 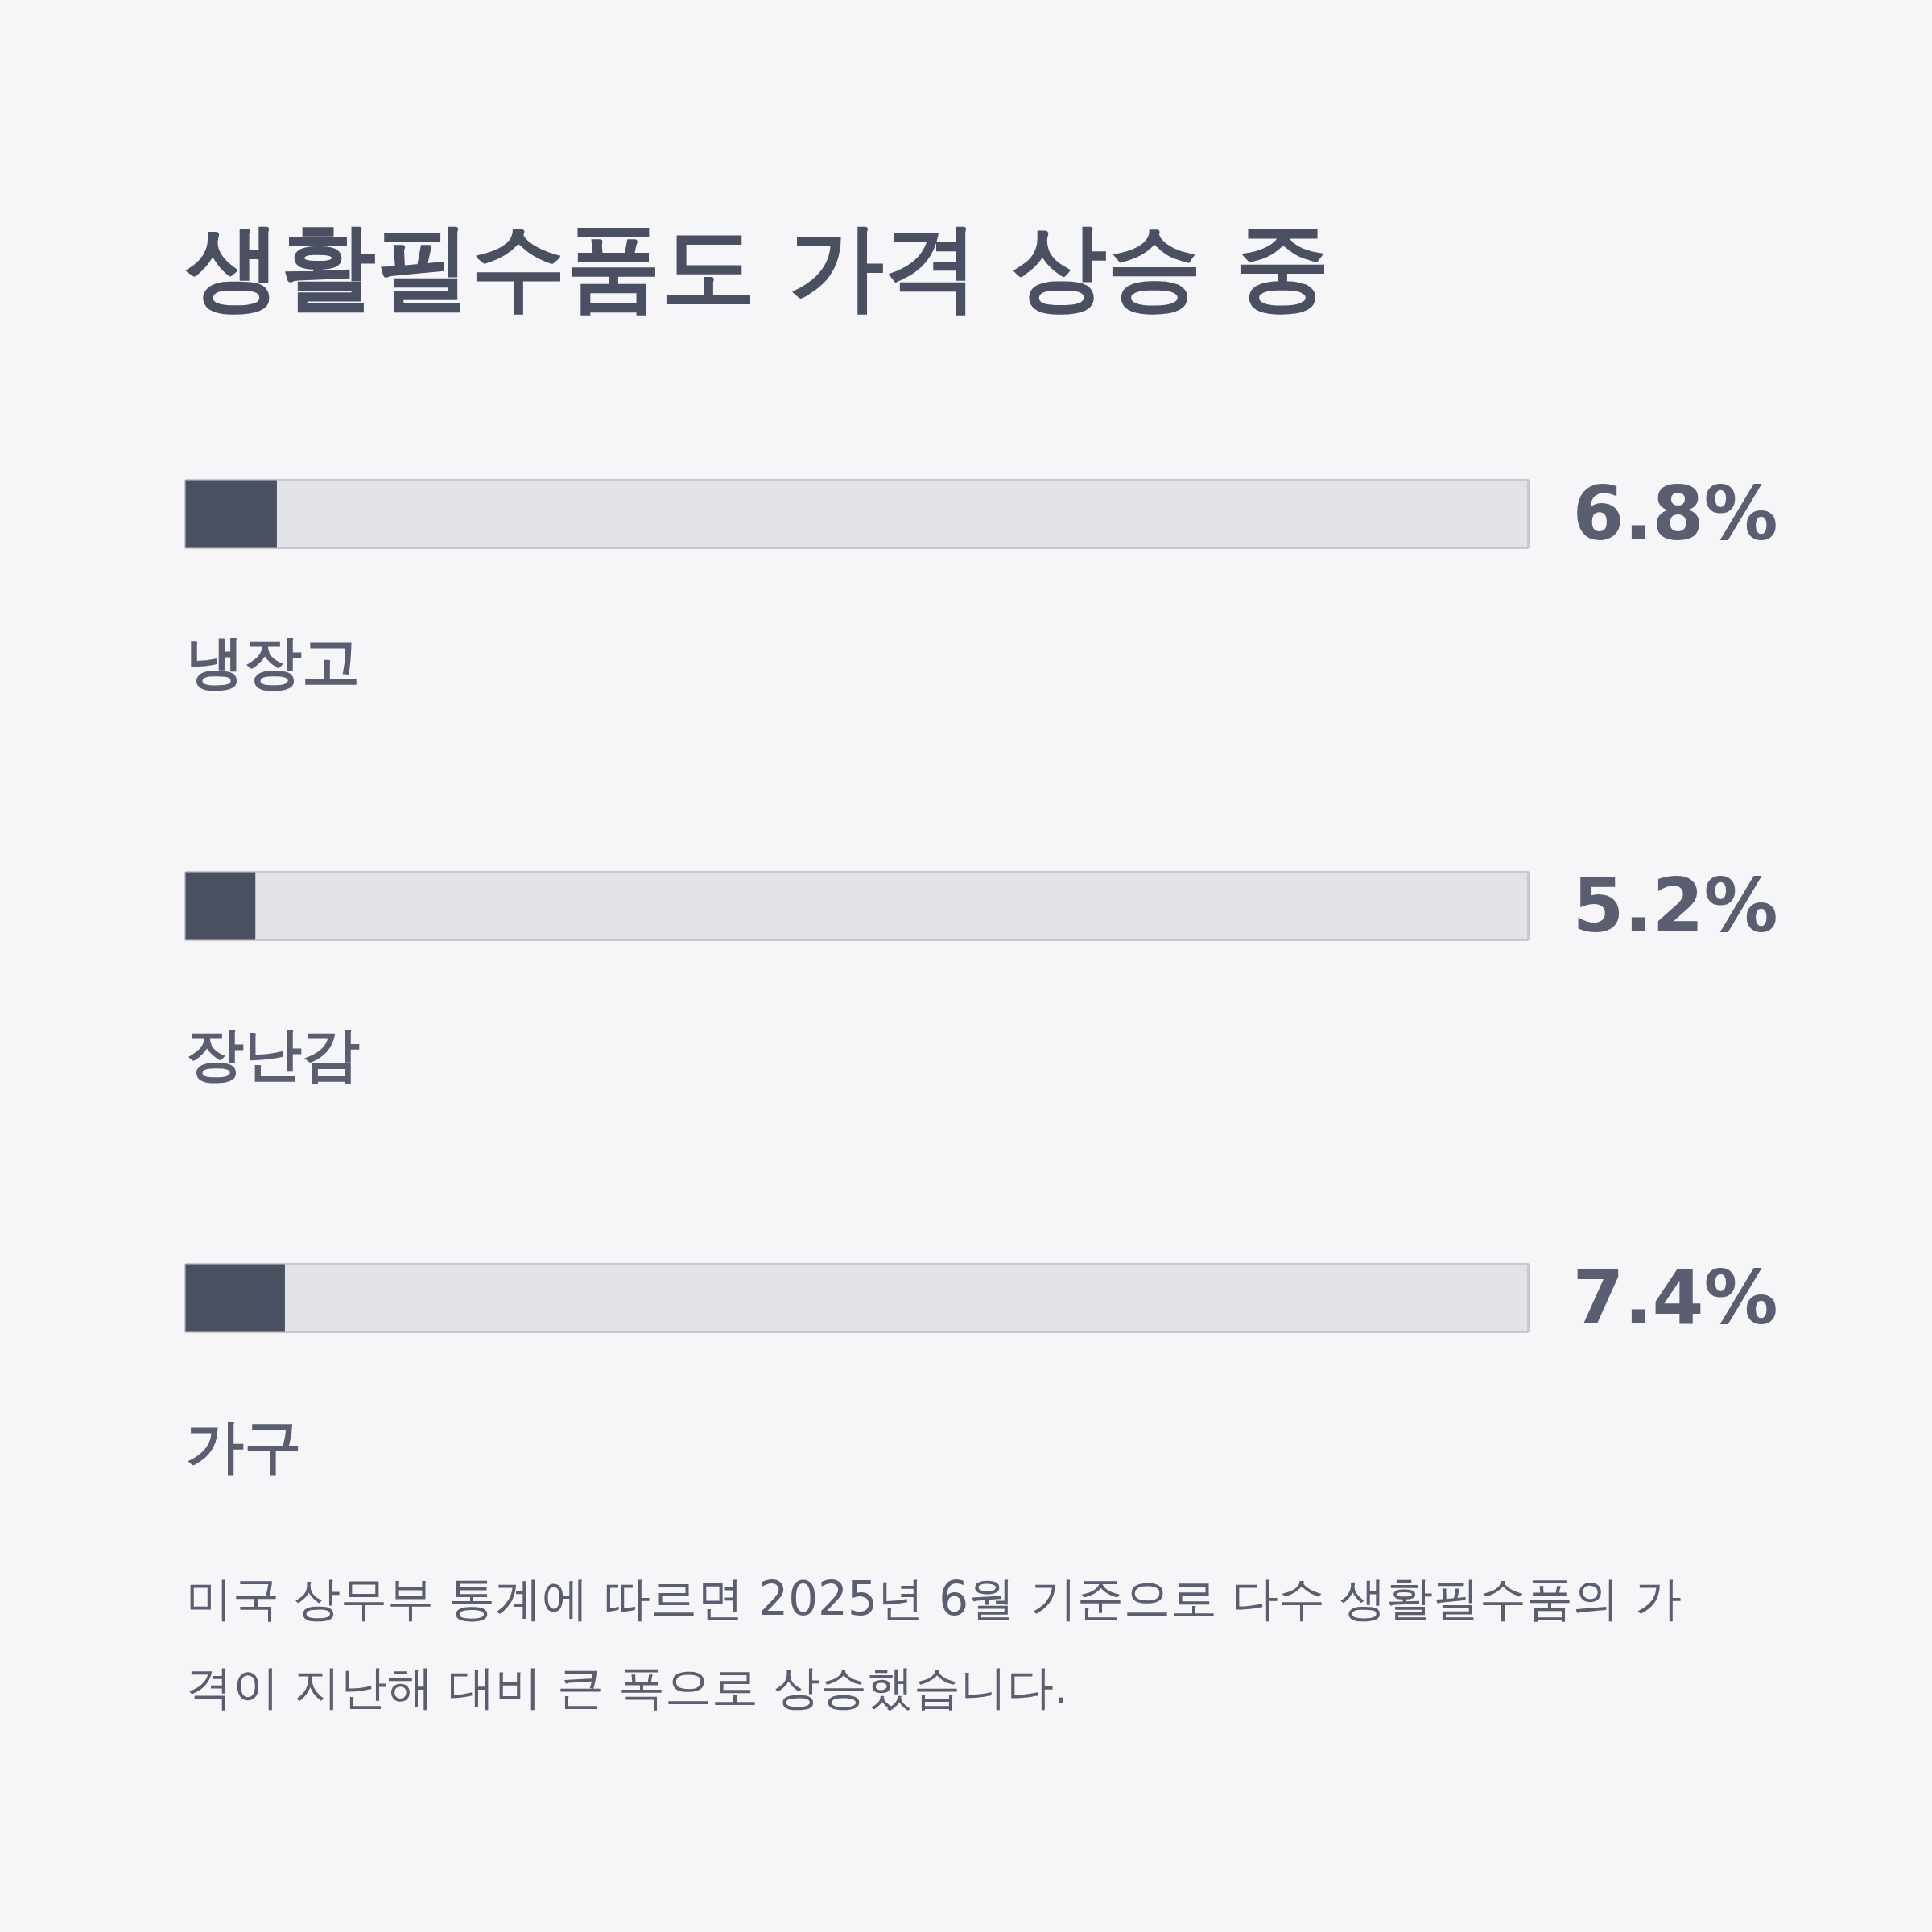 I want to click on data-label: 5.2%, so click(x=1675, y=906).